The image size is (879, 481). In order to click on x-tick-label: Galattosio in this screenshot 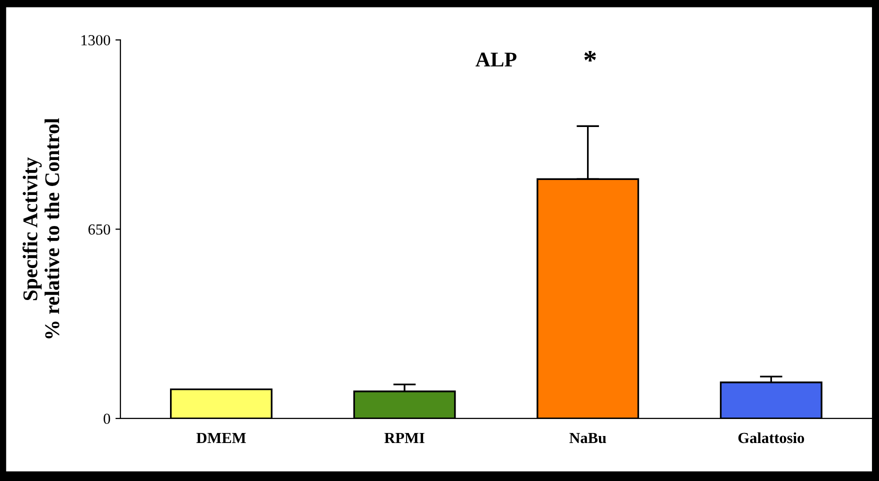, I will do `click(771, 438)`.